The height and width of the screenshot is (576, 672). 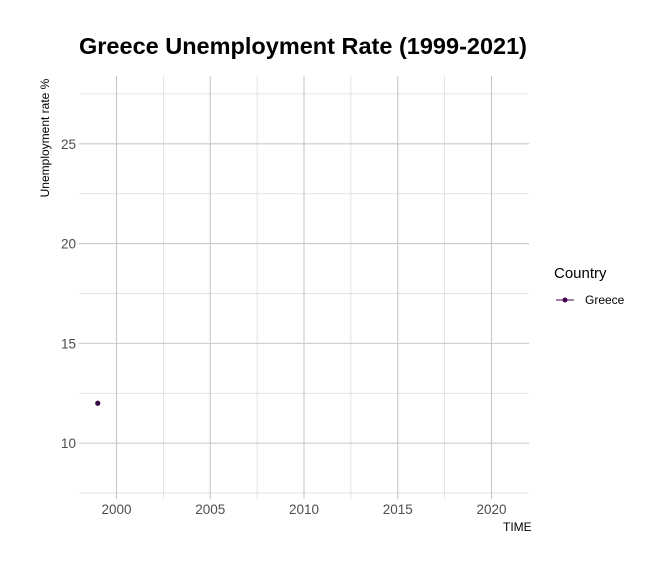 I want to click on data-point, so click(x=98, y=403).